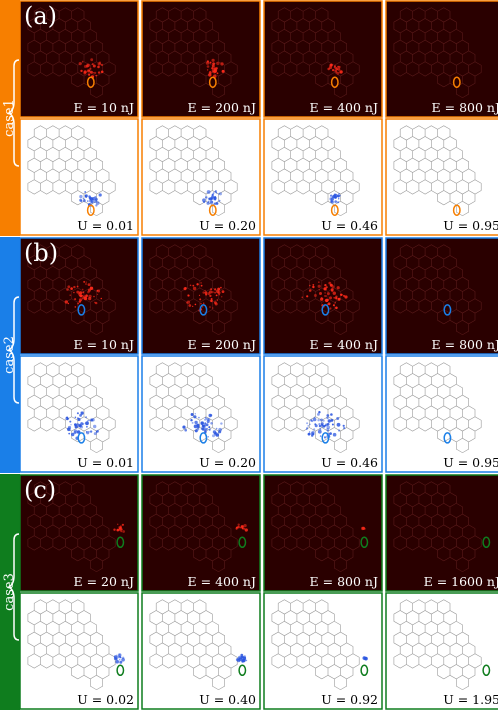 This screenshot has height=714, width=498. Describe the element at coordinates (40, 16) in the screenshot. I see `panel-tag: (a)` at that location.